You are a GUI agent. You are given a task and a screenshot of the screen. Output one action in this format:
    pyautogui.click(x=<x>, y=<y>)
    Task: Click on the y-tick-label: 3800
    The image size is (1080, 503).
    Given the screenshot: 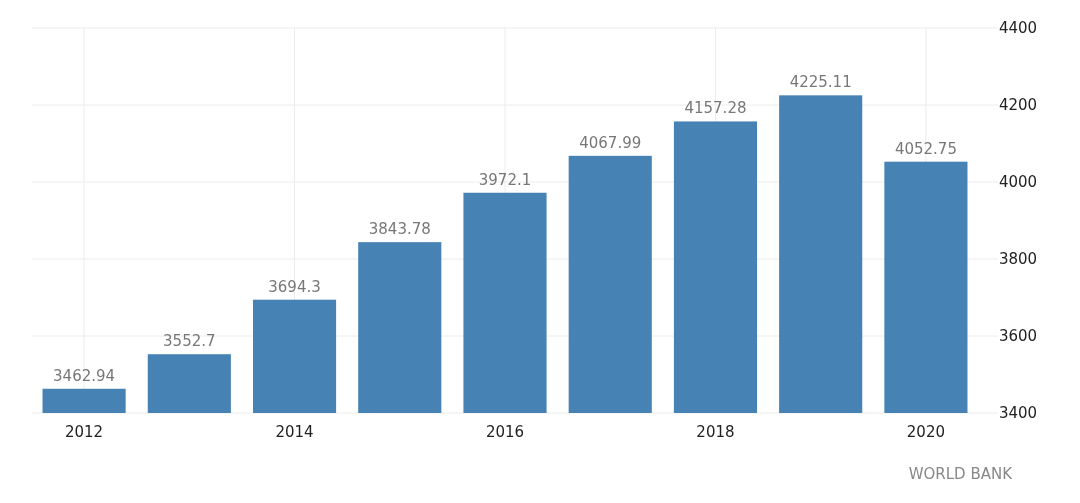 What is the action you would take?
    pyautogui.click(x=1018, y=259)
    